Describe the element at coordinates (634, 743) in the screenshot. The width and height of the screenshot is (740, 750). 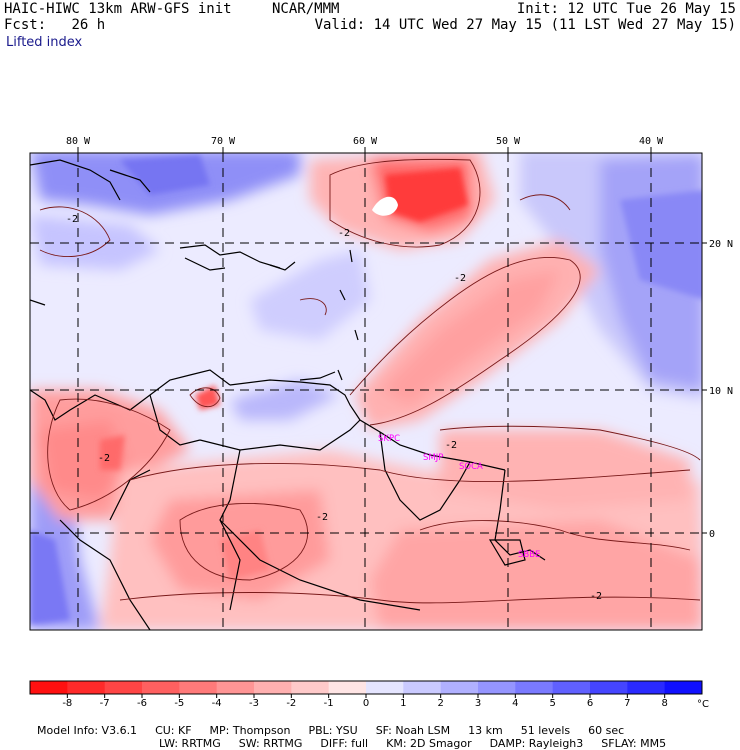
I see `surface-layer-setting: SFLAY: MM5` at that location.